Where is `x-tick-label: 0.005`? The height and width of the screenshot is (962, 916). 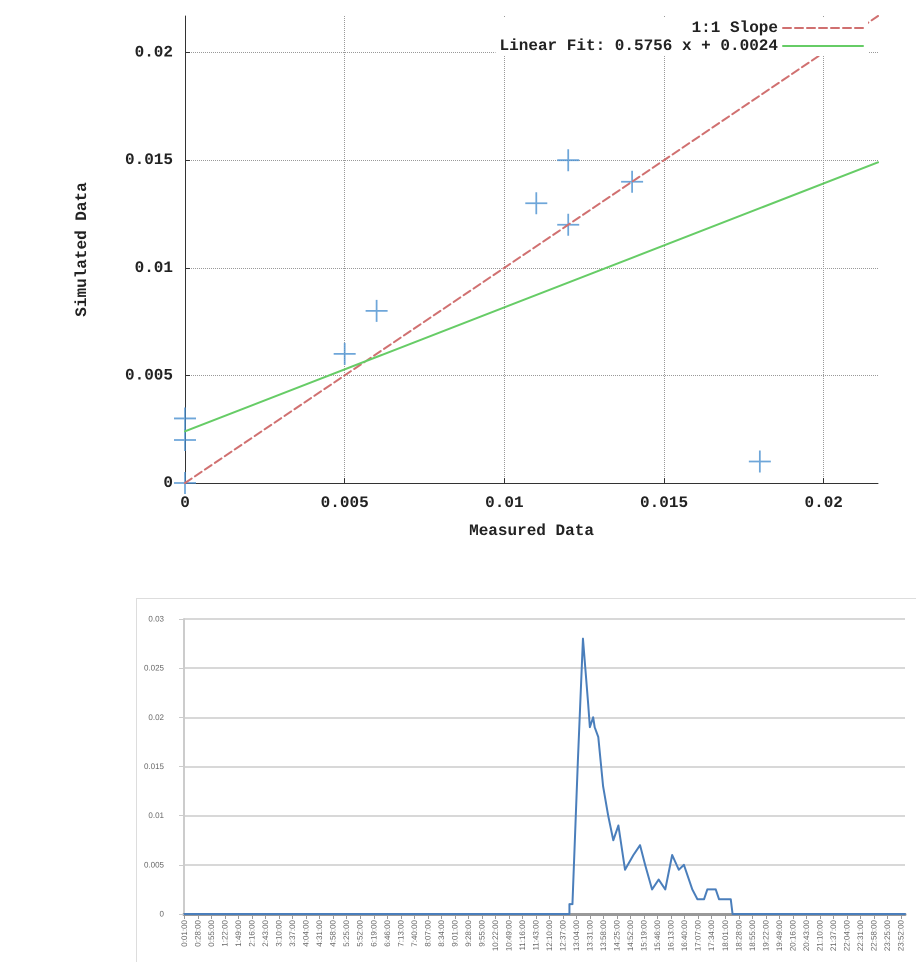 x-tick-label: 0.005 is located at coordinates (344, 503).